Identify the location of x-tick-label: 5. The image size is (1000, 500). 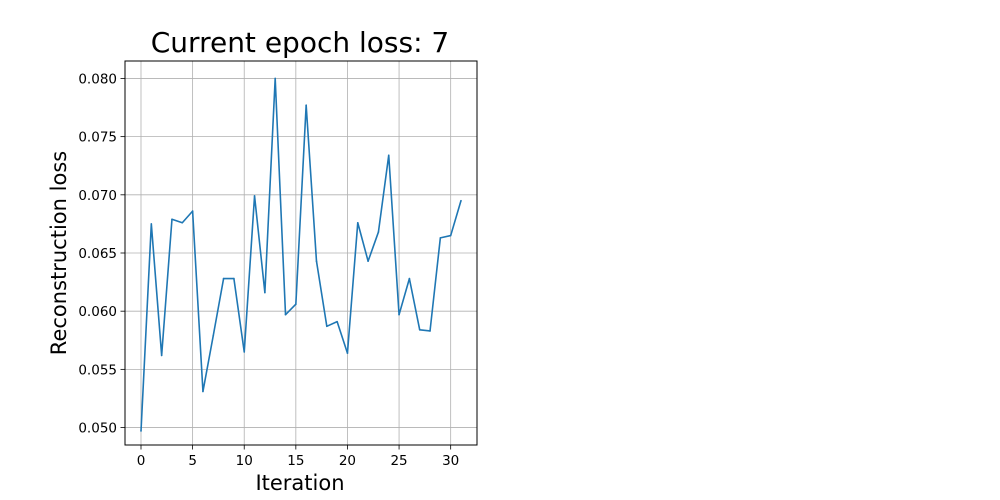
(192, 461).